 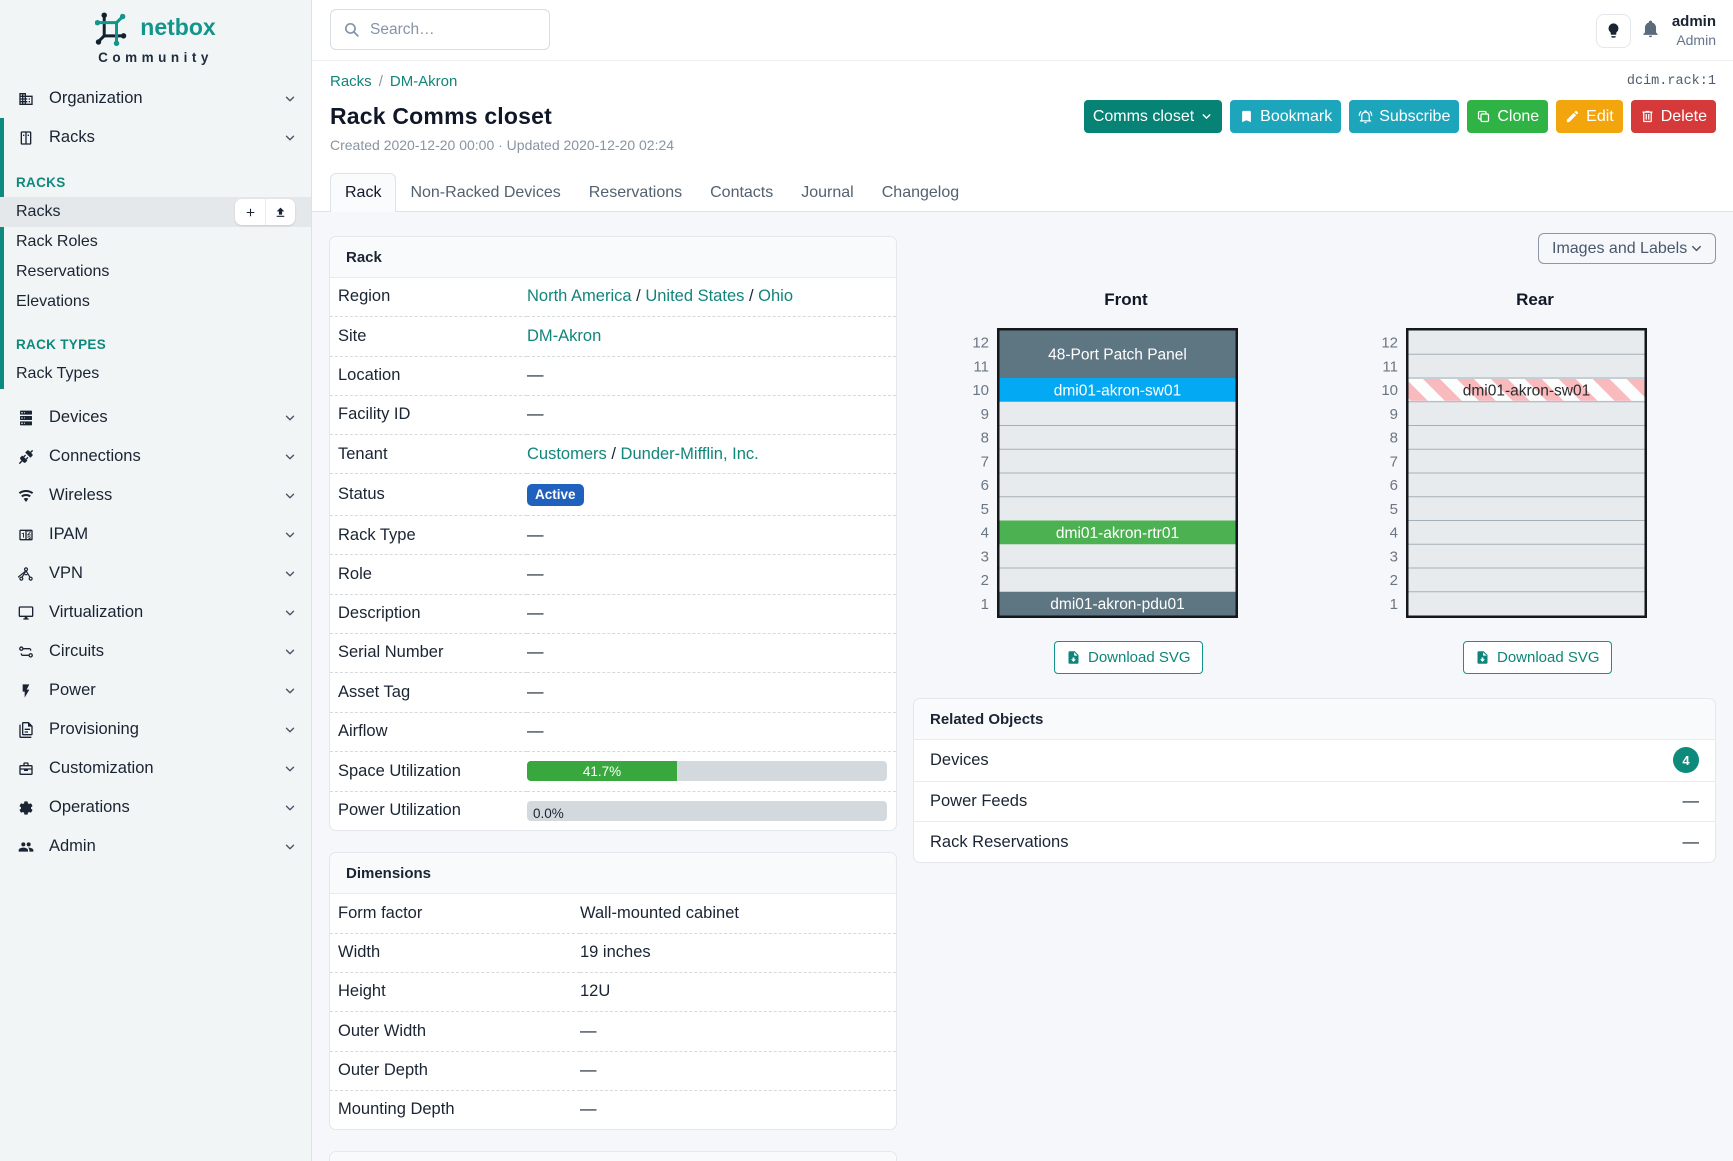 What do you see at coordinates (1117, 533) in the screenshot?
I see `svg-text: dmi01-akron-rtr01` at bounding box center [1117, 533].